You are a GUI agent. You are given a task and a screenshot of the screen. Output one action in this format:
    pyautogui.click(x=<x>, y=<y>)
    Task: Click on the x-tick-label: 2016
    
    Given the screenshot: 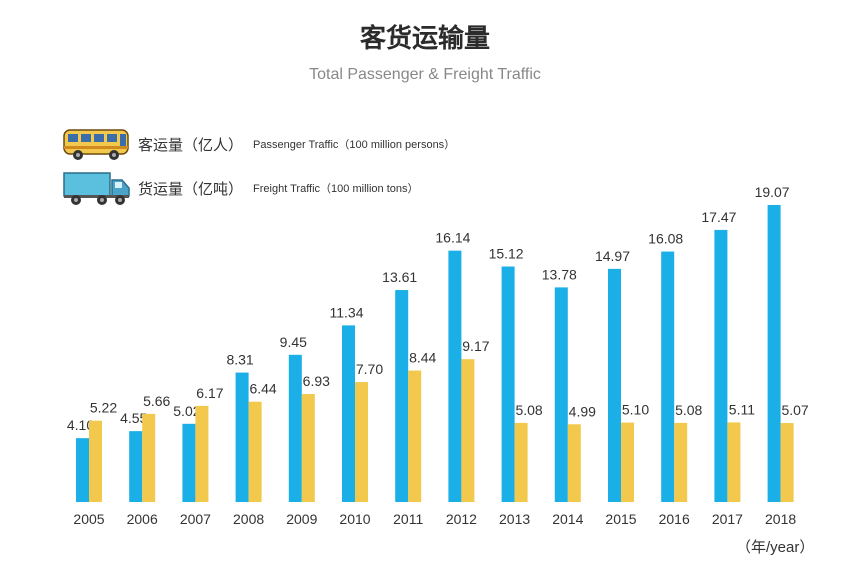 What is the action you would take?
    pyautogui.click(x=674, y=519)
    